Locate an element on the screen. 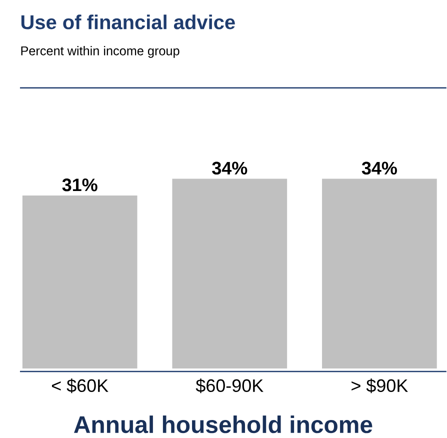 This screenshot has width=447, height=438. x-axis-title: Annual household income is located at coordinates (223, 425).